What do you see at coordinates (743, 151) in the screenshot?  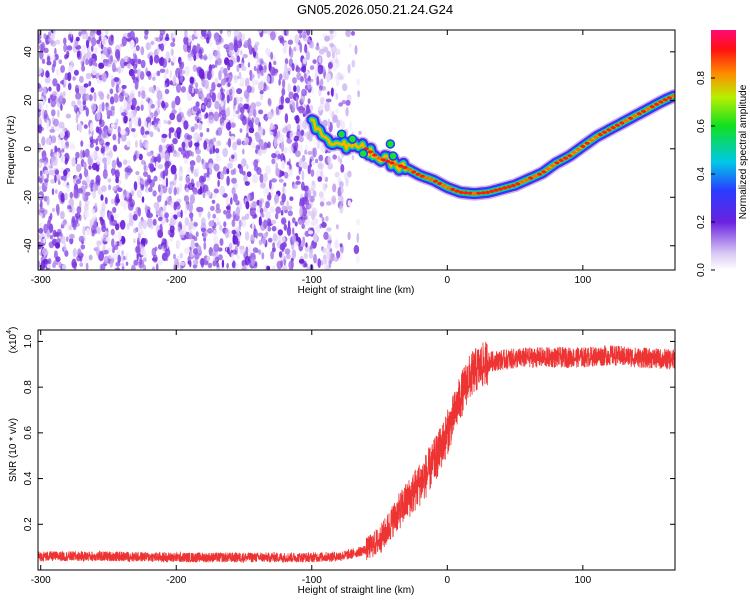 I see `colorbar-label: Normalized spectral amplitude` at bounding box center [743, 151].